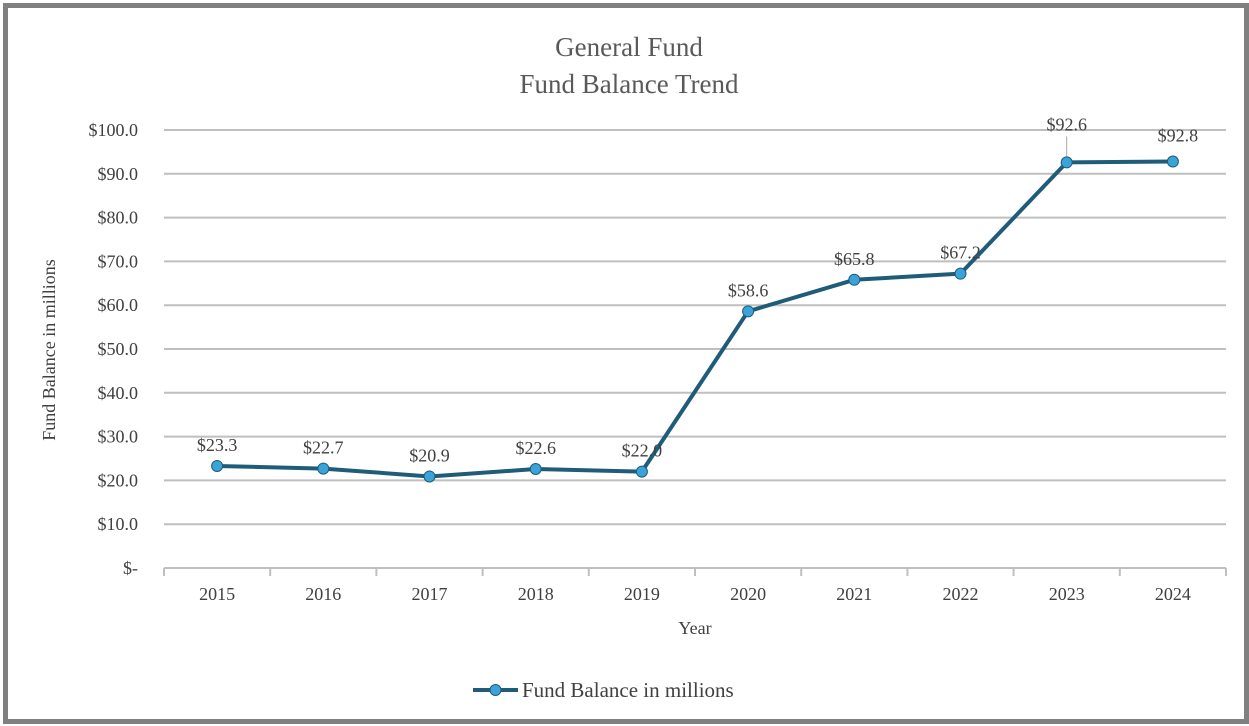 Image resolution: width=1249 pixels, height=726 pixels. What do you see at coordinates (748, 290) in the screenshot?
I see `data-label: $58.6` at bounding box center [748, 290].